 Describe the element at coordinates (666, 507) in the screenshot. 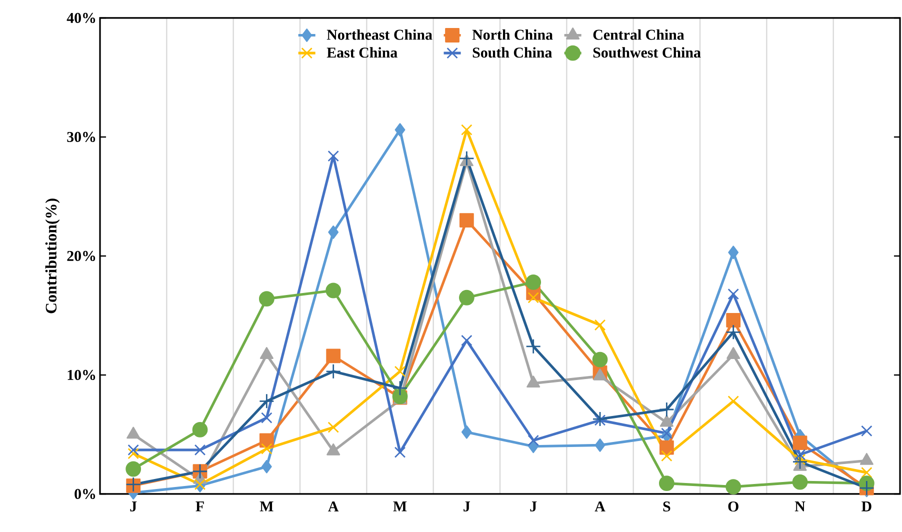

I see `x-tick-label: S` at that location.